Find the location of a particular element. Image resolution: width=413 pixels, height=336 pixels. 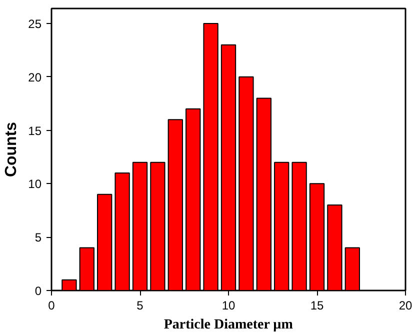

y-tick-label: 15 is located at coordinates (35, 131).